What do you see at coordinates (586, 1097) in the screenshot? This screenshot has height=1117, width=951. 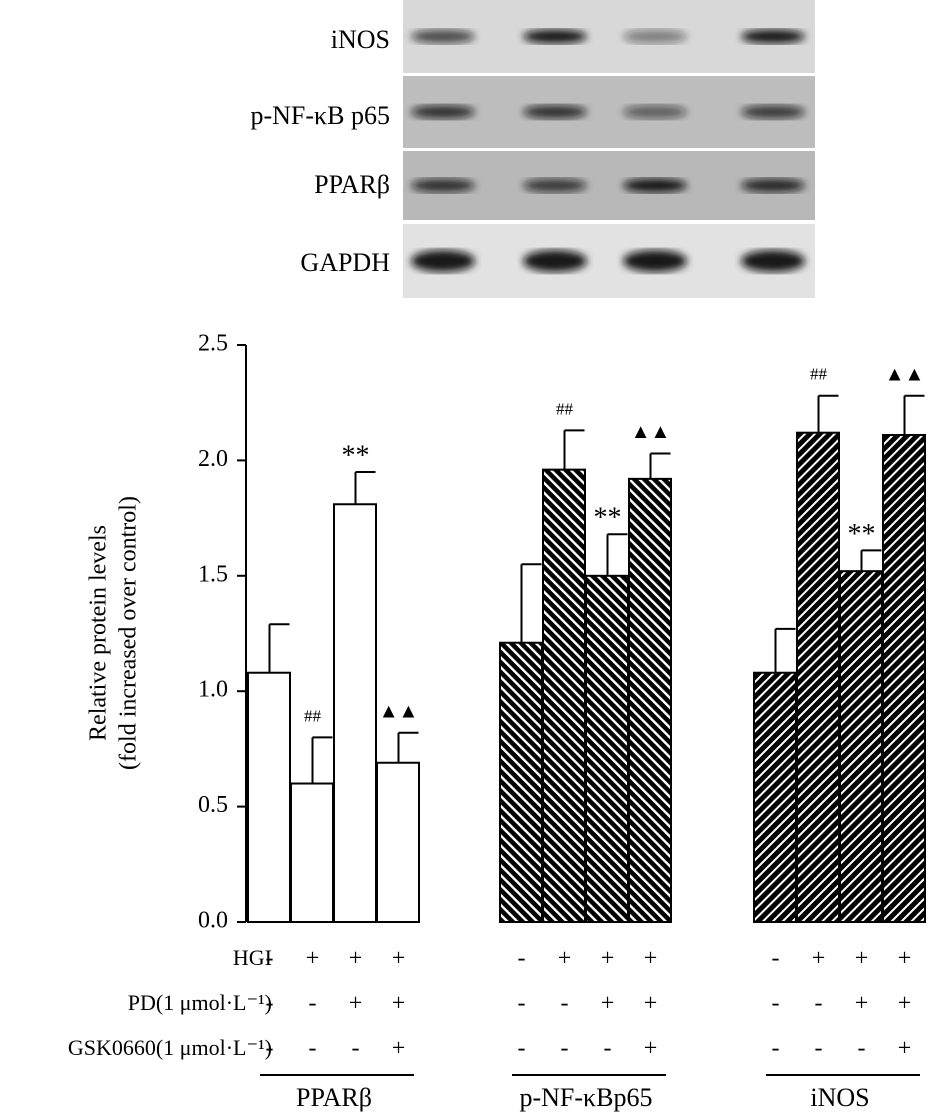 I see `group-label: p-NF-κBp65` at bounding box center [586, 1097].